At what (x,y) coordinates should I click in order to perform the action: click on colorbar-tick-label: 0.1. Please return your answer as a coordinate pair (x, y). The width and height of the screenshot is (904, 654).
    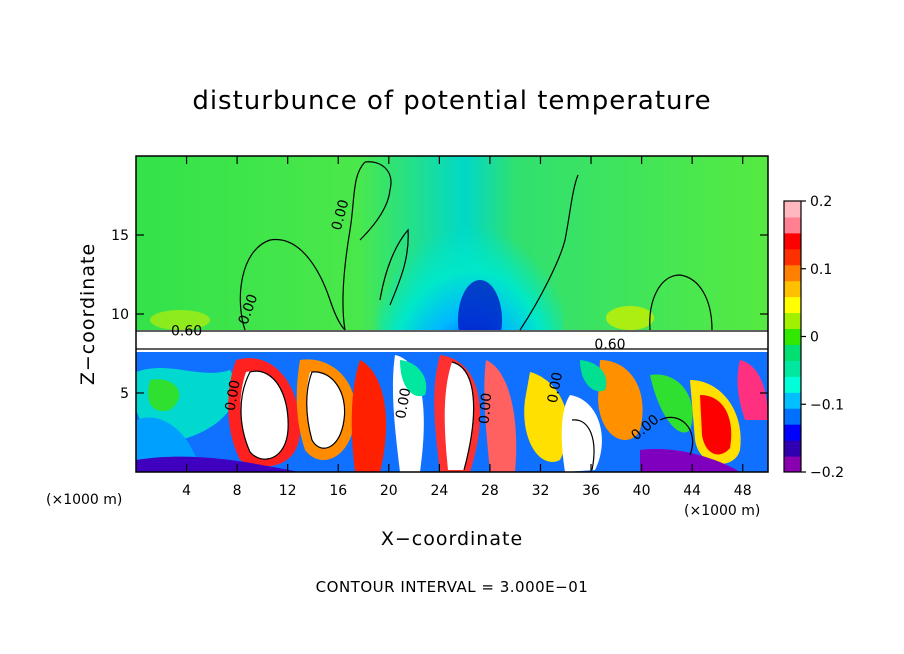
    Looking at the image, I should click on (821, 270).